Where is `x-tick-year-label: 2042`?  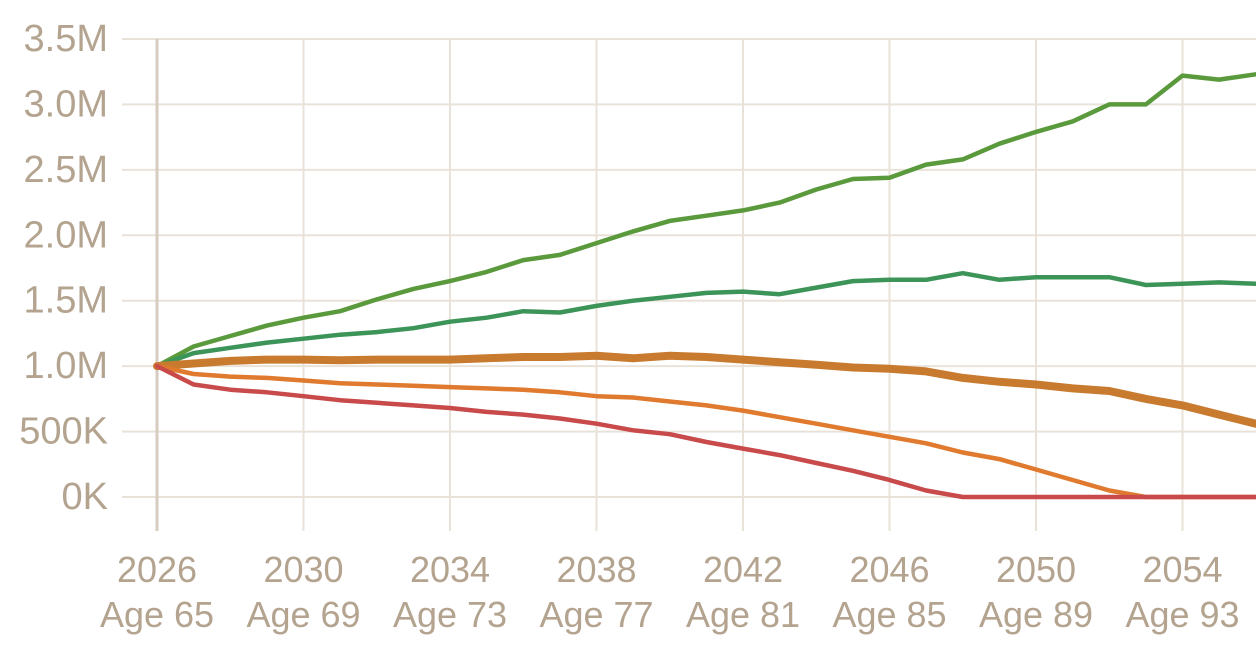
x-tick-year-label: 2042 is located at coordinates (743, 569).